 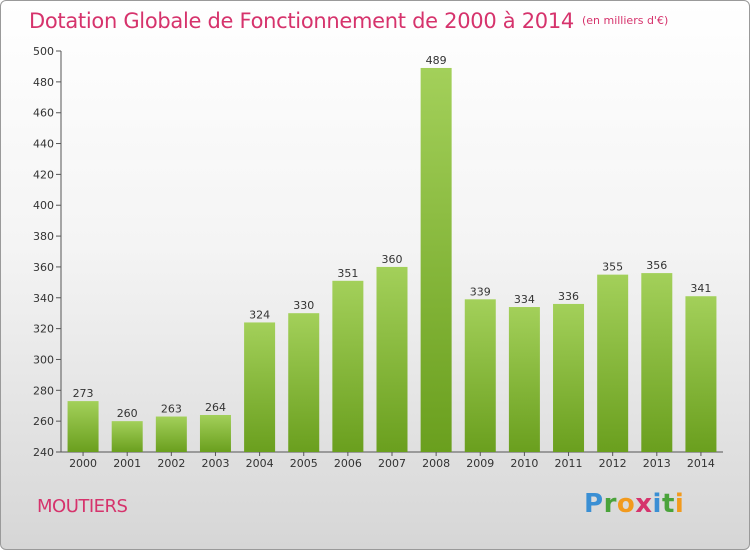 What do you see at coordinates (43, 452) in the screenshot?
I see `y-tick-label: 240` at bounding box center [43, 452].